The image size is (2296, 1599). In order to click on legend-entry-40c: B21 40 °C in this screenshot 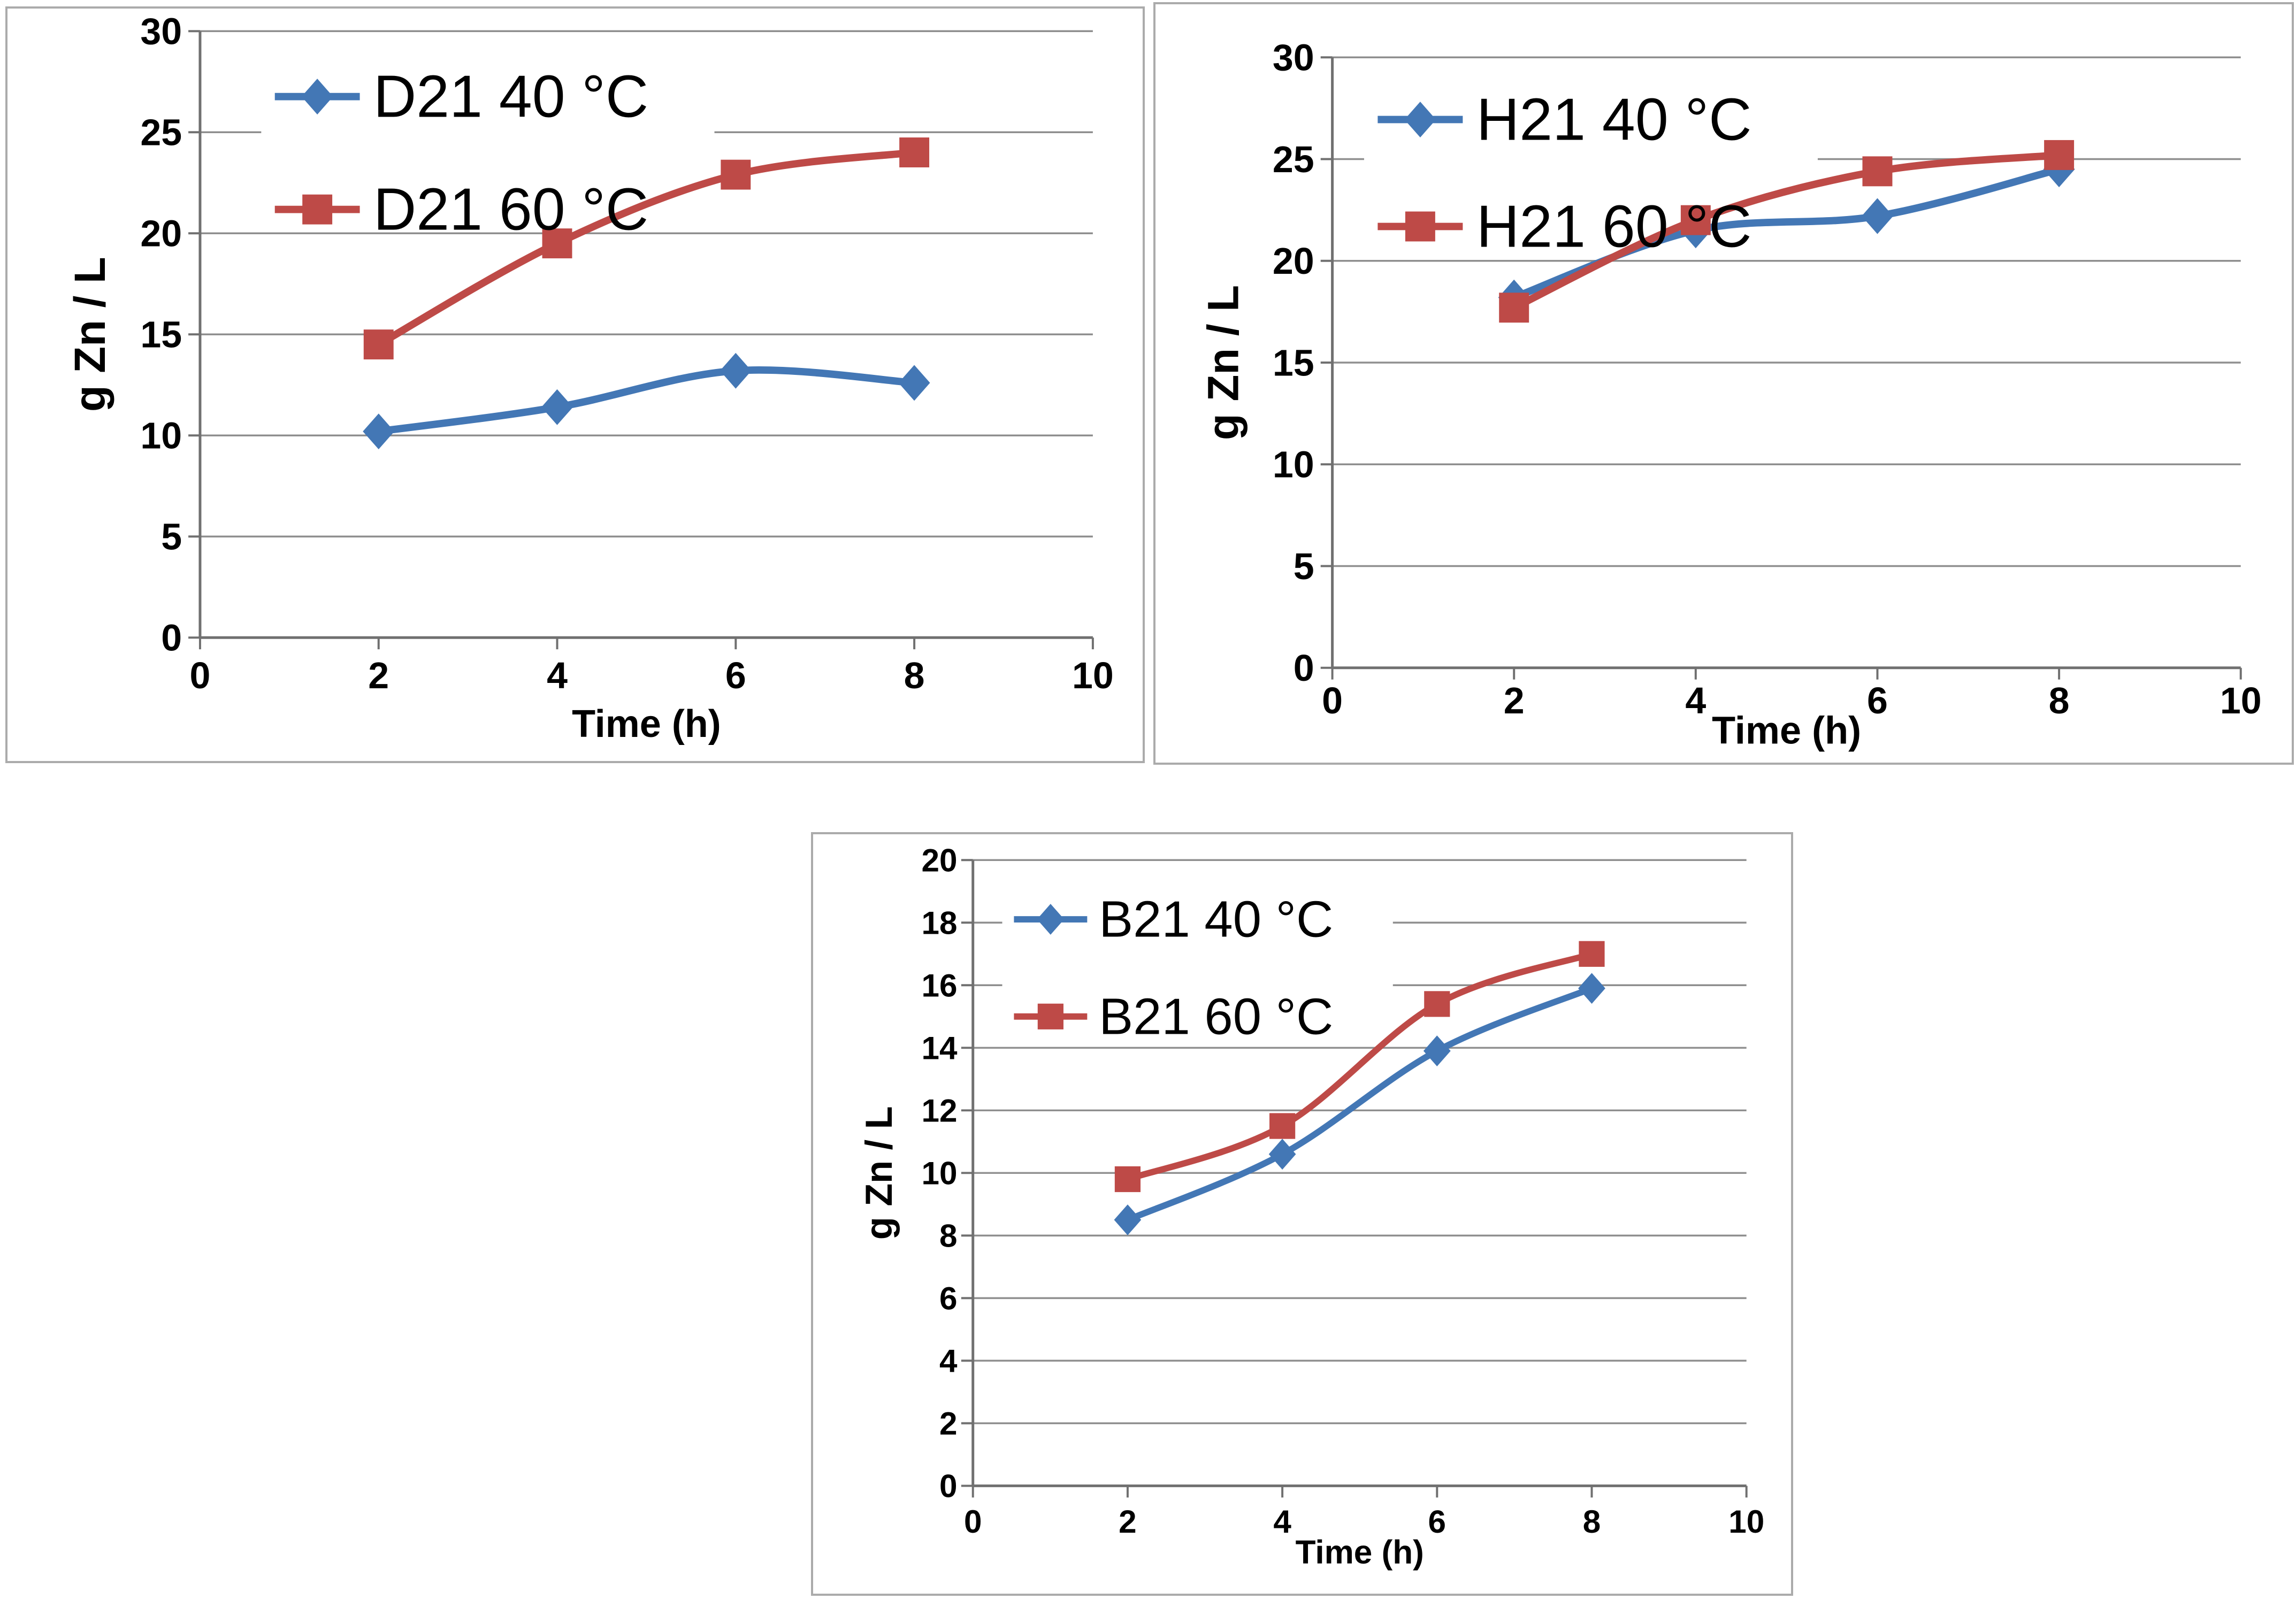, I will do `click(1174, 919)`.